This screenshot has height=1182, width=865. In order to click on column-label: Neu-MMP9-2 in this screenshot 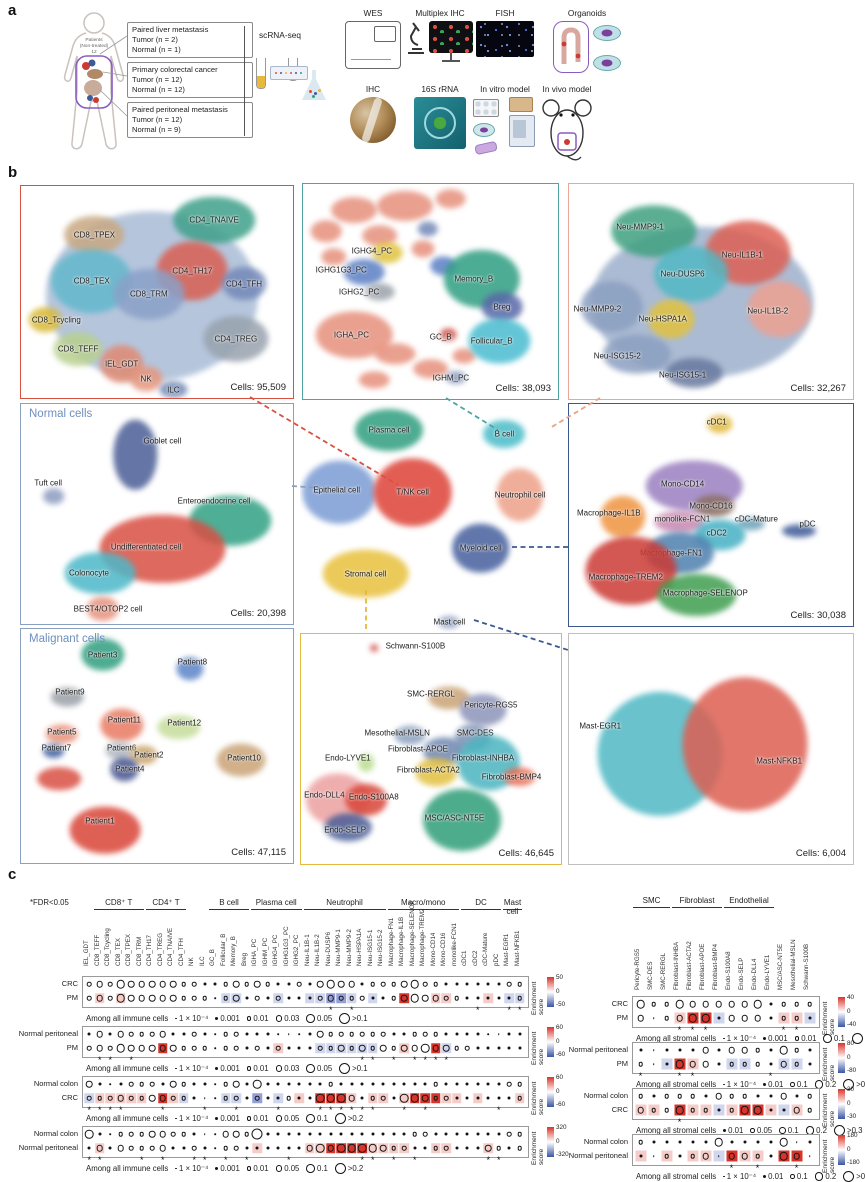, I will do `click(350, 938)`.